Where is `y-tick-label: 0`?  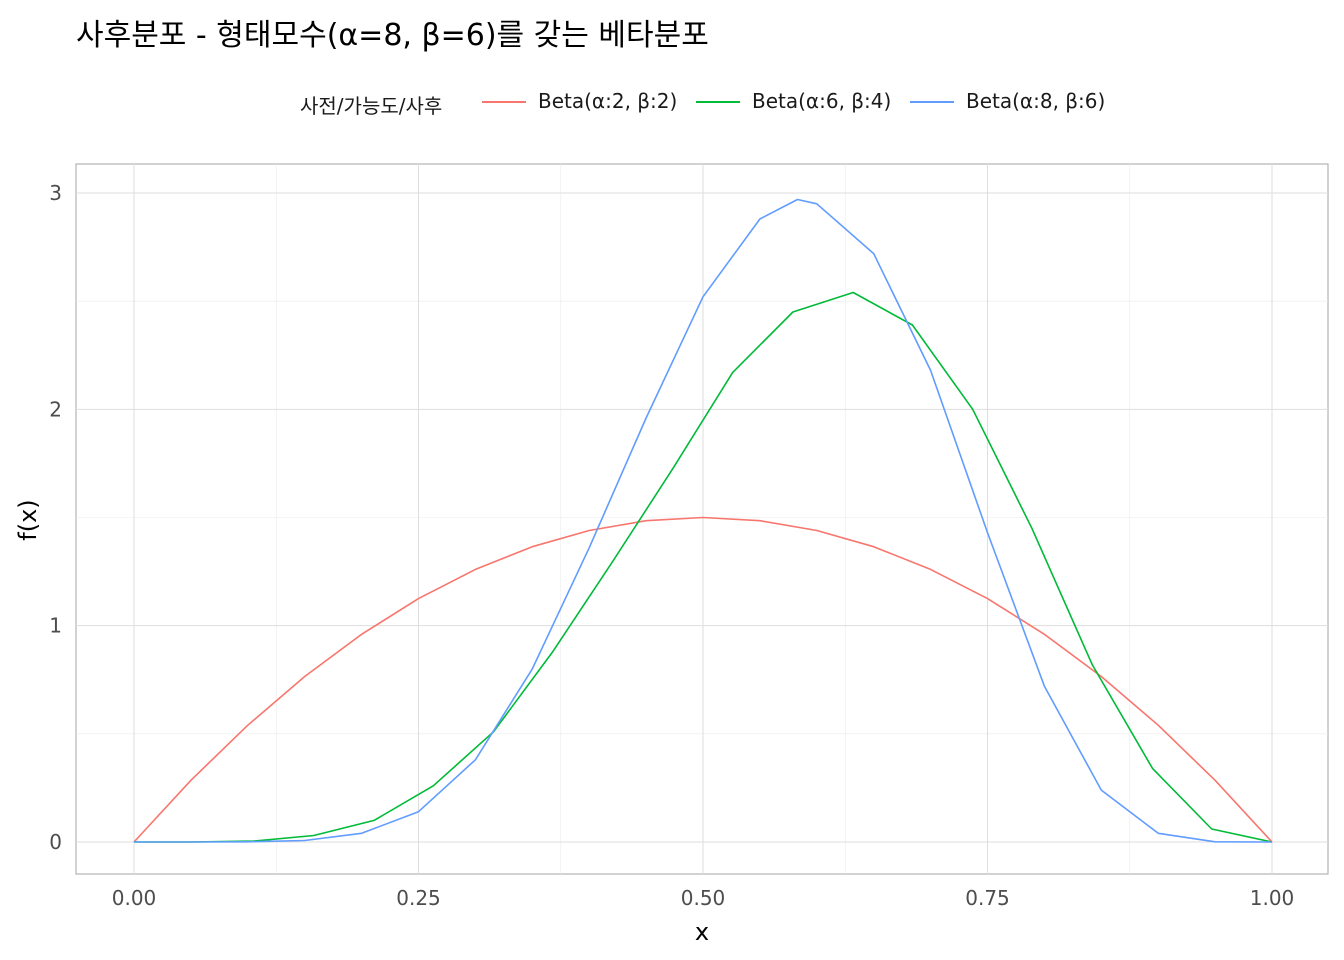
y-tick-label: 0 is located at coordinates (55, 842).